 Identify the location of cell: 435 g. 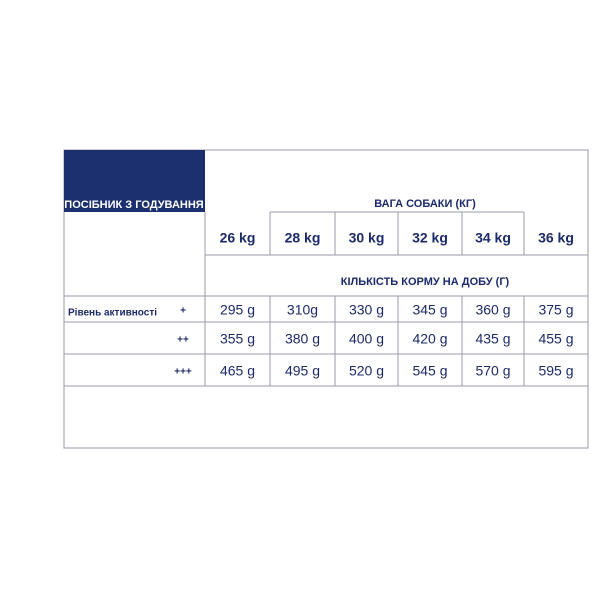
(492, 339).